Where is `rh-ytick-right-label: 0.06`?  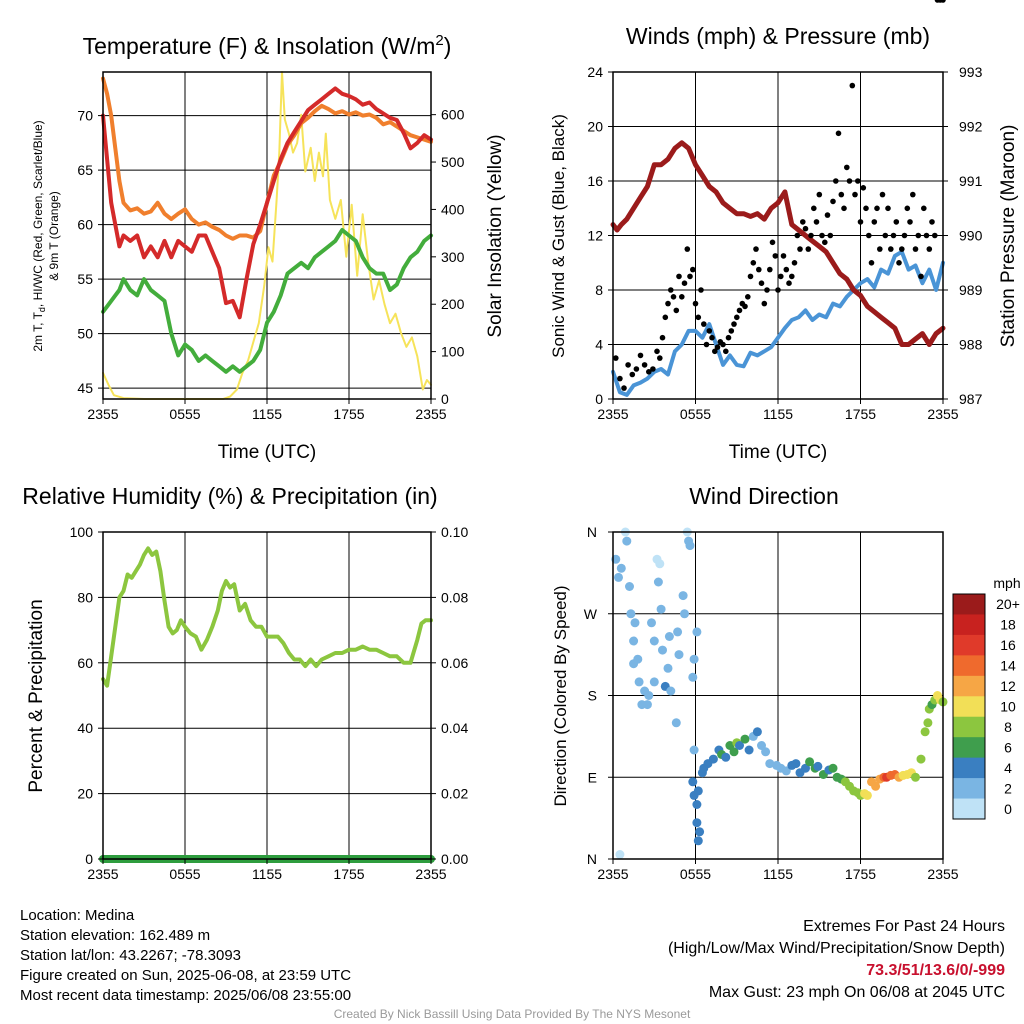
rh-ytick-right-label: 0.06 is located at coordinates (454, 663).